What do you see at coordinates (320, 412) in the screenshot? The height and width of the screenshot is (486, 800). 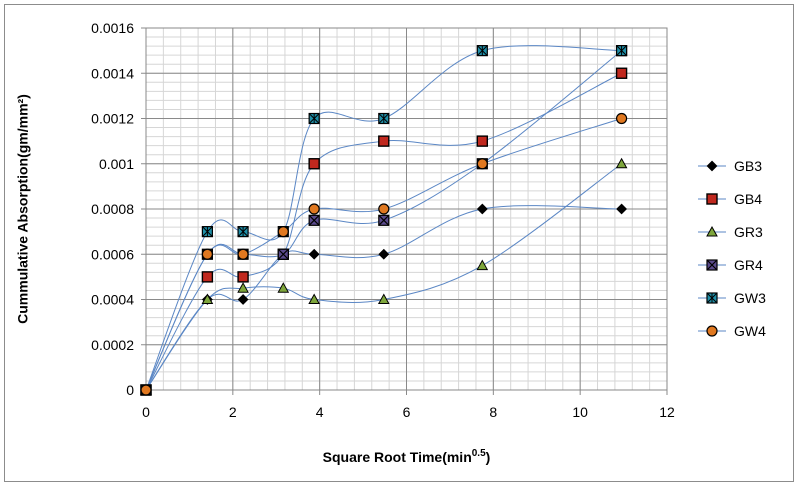 I see `x-tick-label: 4` at bounding box center [320, 412].